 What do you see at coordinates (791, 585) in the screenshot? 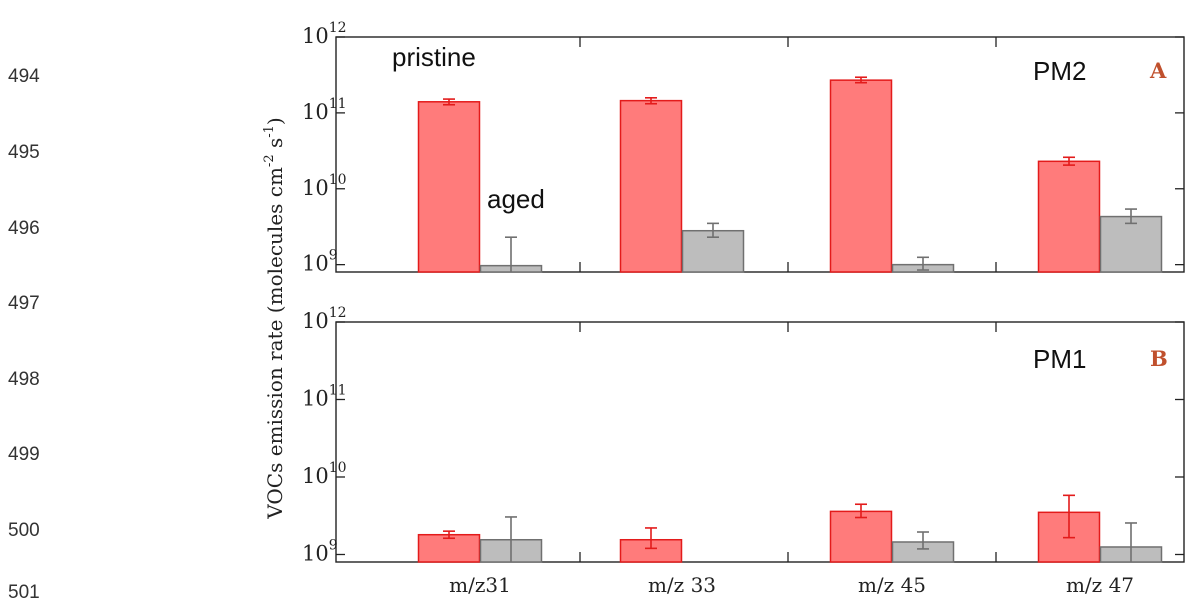
I see `x-axis-categories: m/z31 m/z 33 m/z 45 m/z 47` at bounding box center [791, 585].